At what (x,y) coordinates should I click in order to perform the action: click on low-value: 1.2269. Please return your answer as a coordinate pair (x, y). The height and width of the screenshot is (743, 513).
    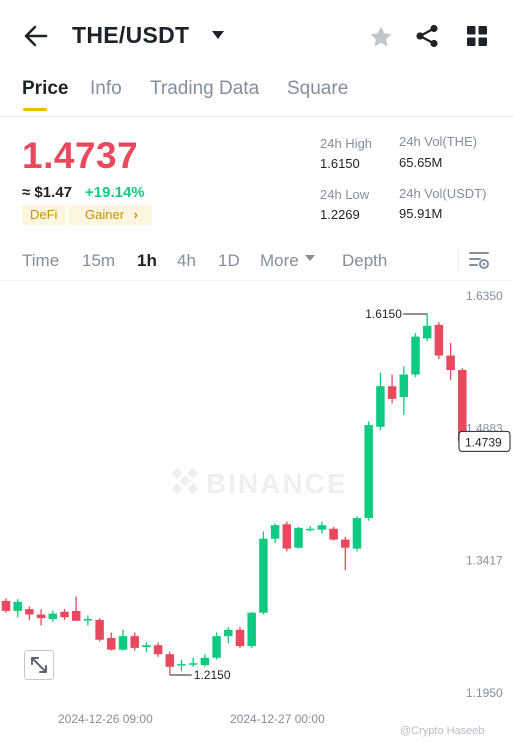
    Looking at the image, I should click on (340, 214).